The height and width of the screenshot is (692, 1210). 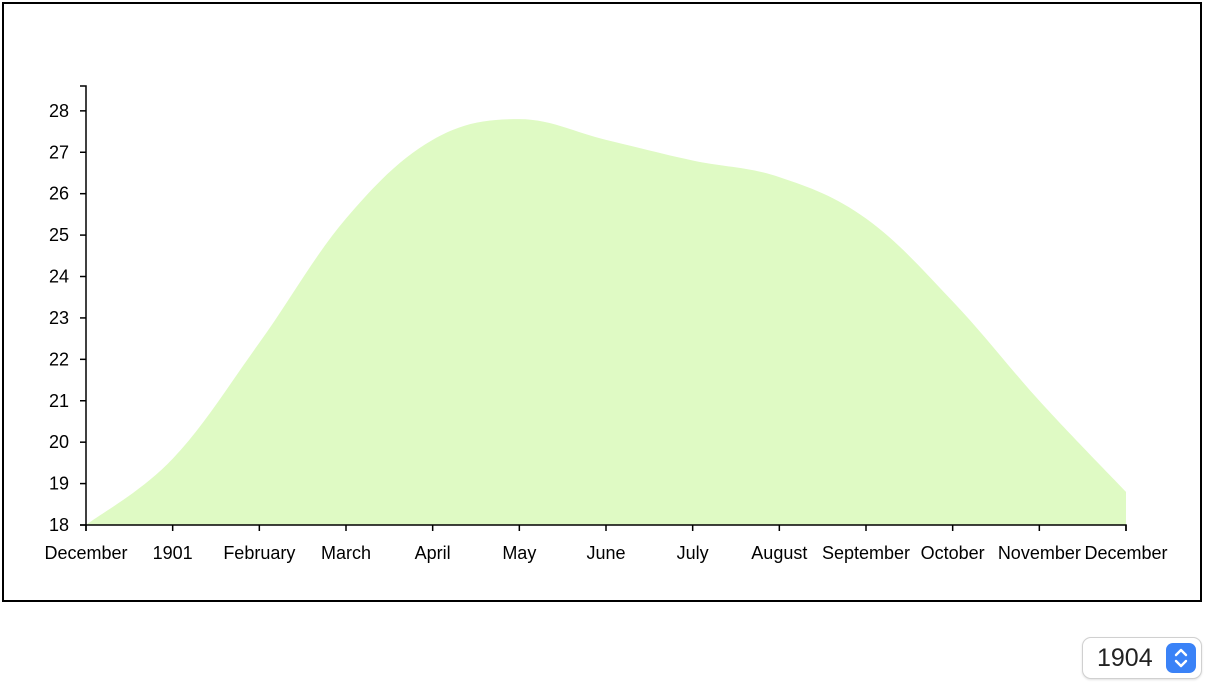 I want to click on y-tick-label: 23, so click(x=59, y=318).